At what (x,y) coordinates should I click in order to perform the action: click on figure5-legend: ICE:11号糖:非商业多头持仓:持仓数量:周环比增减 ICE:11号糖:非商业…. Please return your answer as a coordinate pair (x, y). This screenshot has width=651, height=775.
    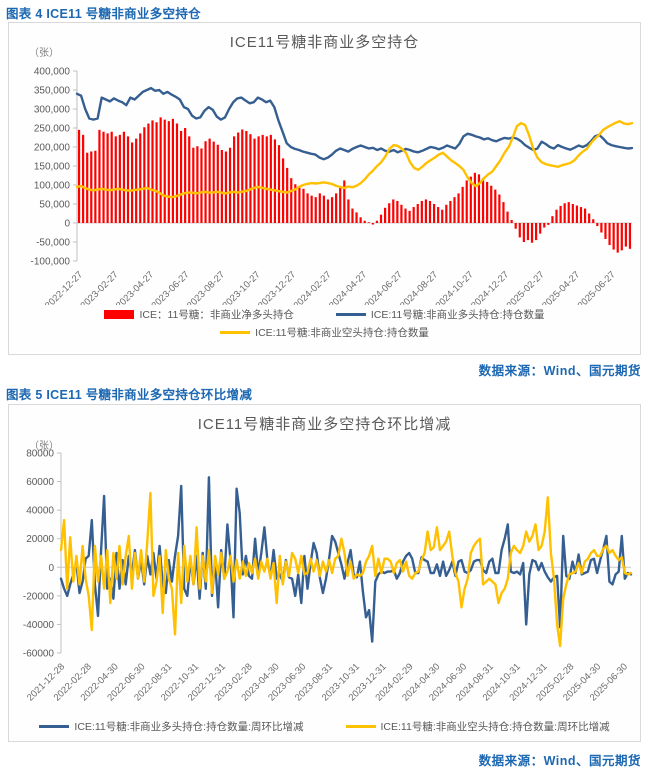
    Looking at the image, I should click on (324, 726).